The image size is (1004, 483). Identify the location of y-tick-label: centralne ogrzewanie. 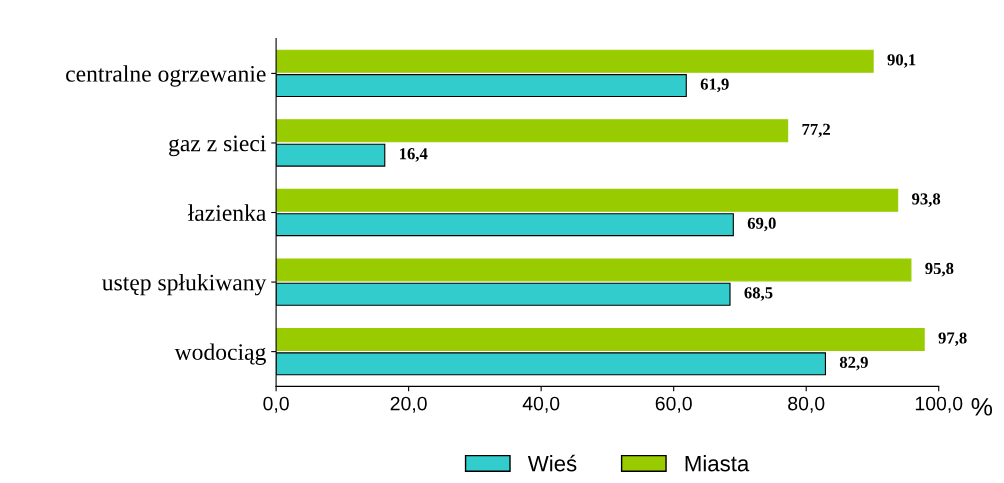
(166, 76).